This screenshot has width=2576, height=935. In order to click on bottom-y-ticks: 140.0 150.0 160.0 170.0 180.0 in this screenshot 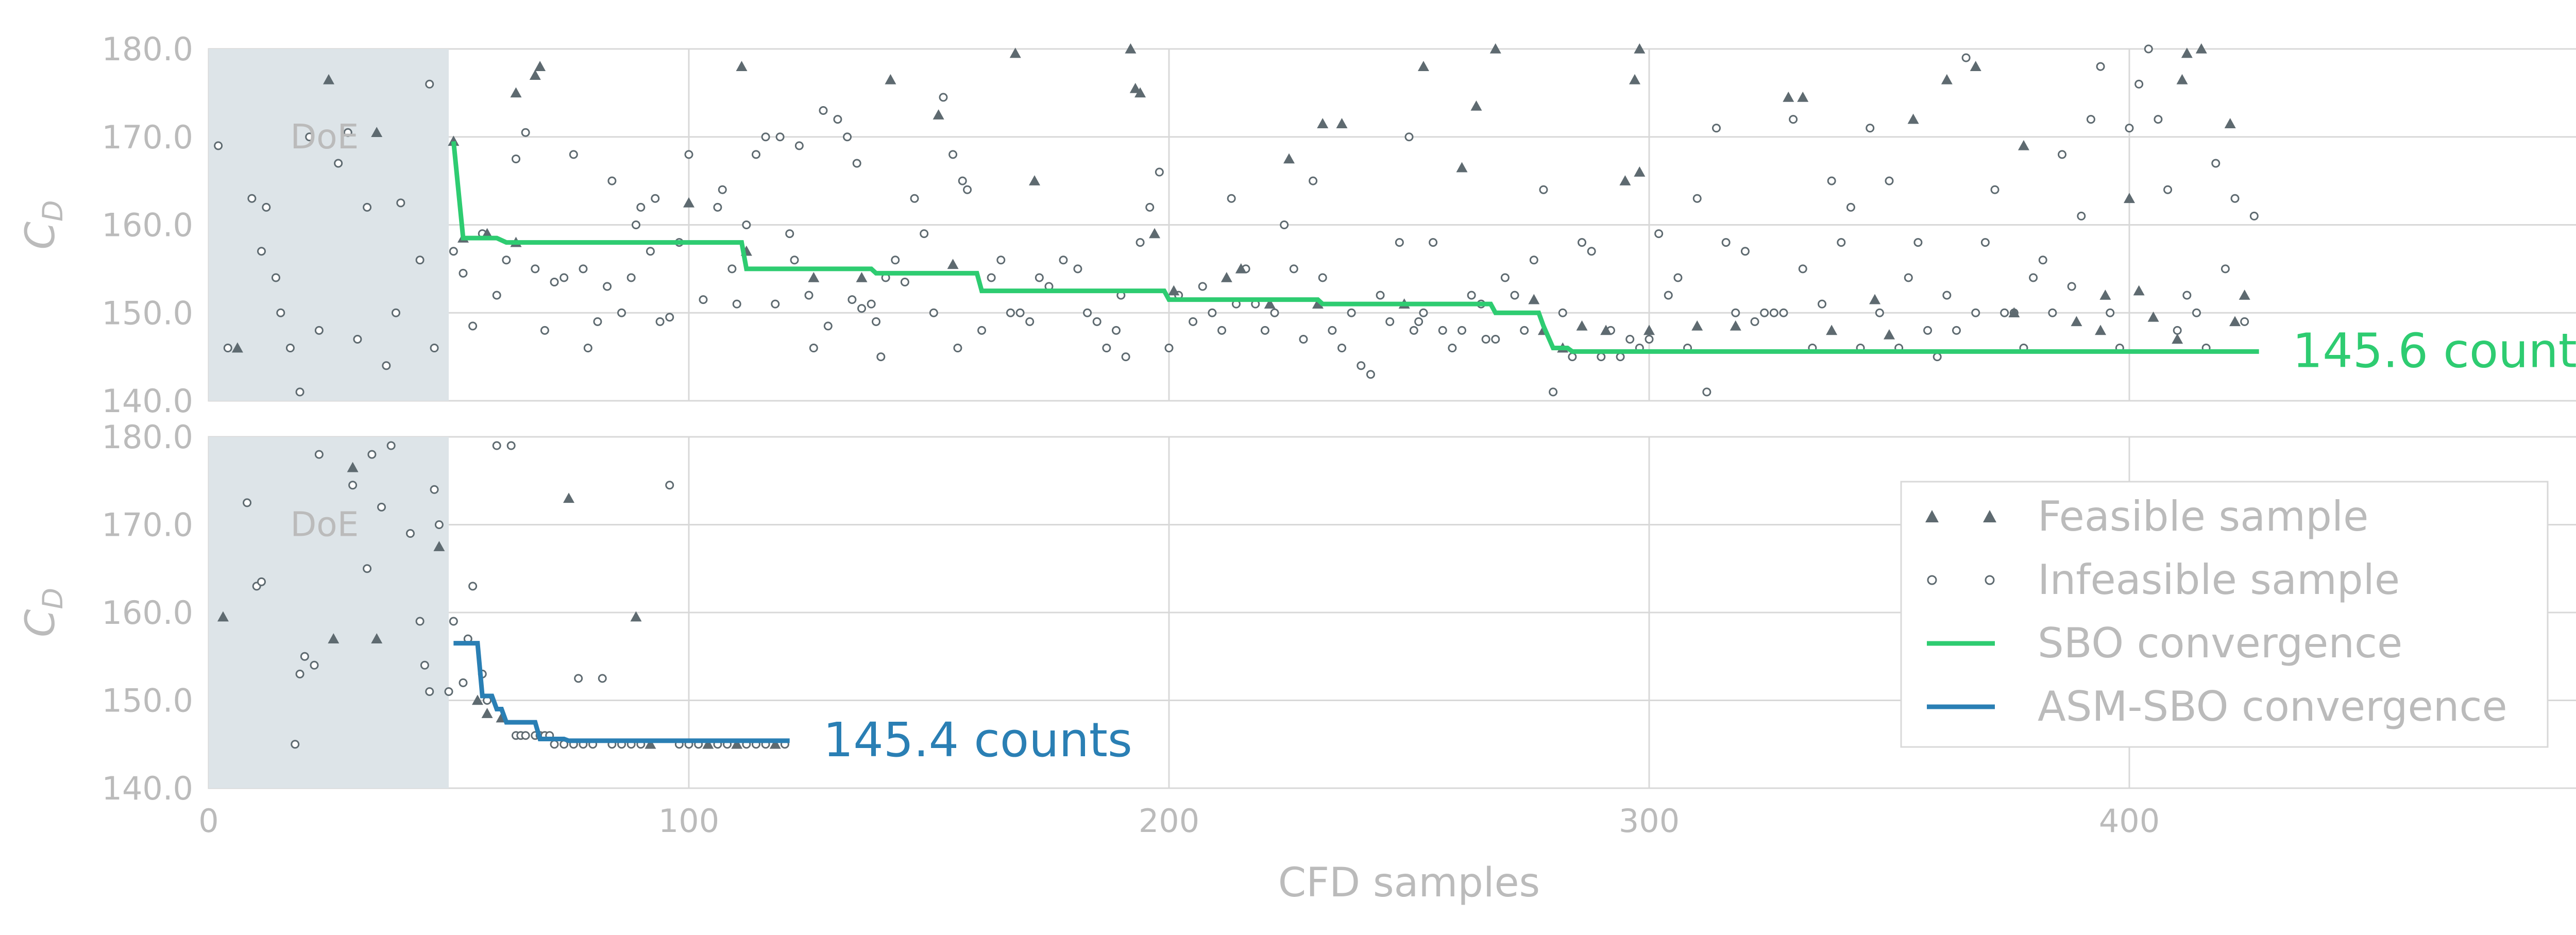, I will do `click(148, 612)`.